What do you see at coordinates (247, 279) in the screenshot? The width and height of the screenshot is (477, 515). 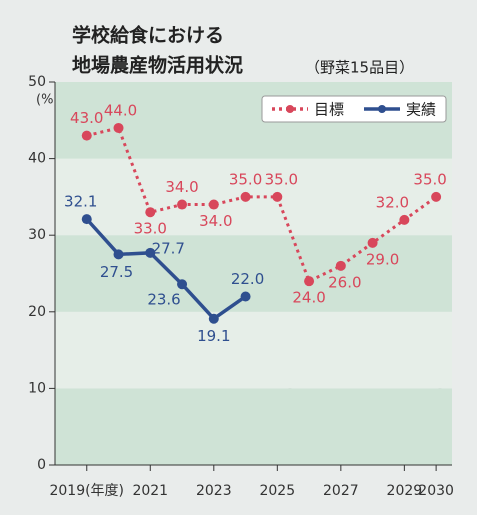 I see `value-label: 22.0` at bounding box center [247, 279].